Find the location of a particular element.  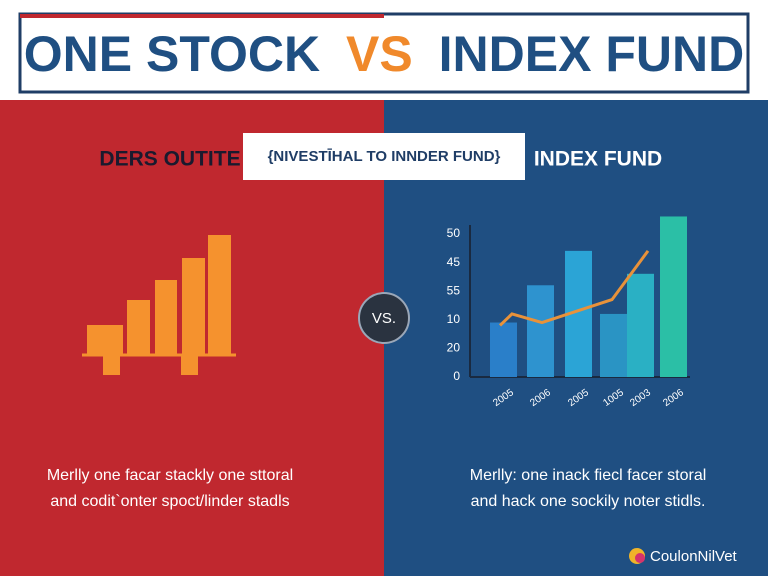

subtitle: {NIVESTĪHAL TO INNDER FUND} is located at coordinates (384, 156).